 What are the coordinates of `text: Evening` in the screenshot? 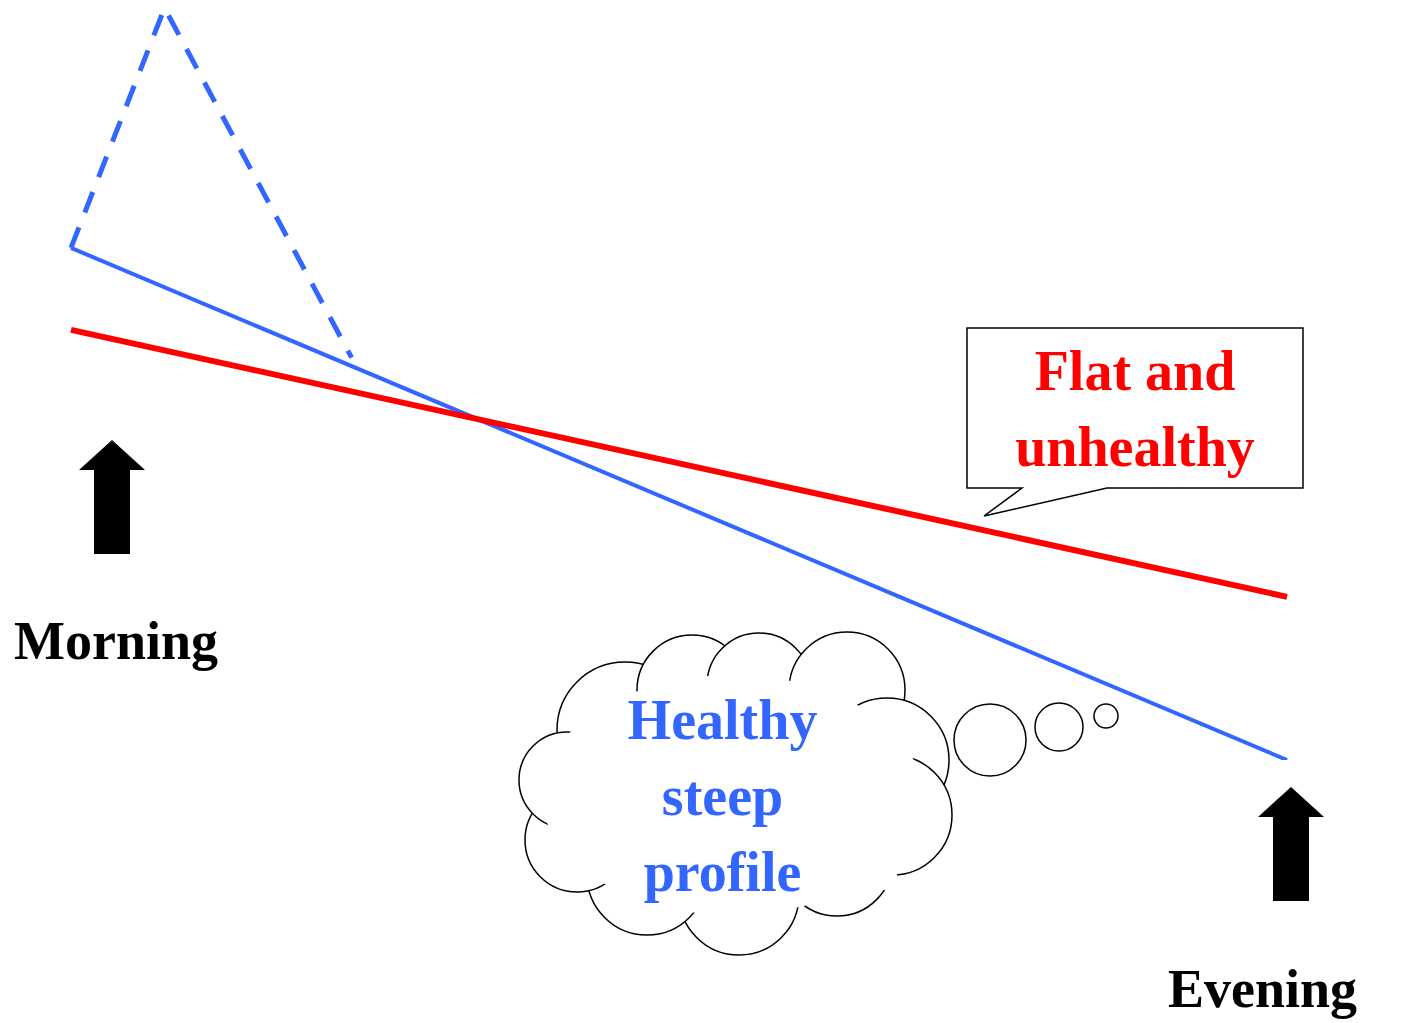 It's located at (1263, 989).